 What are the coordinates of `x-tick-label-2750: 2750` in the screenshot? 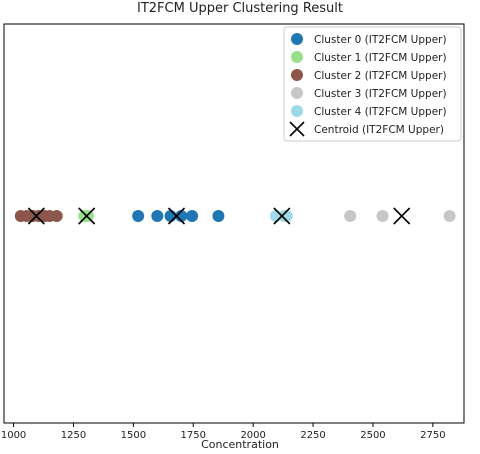 It's located at (432, 435).